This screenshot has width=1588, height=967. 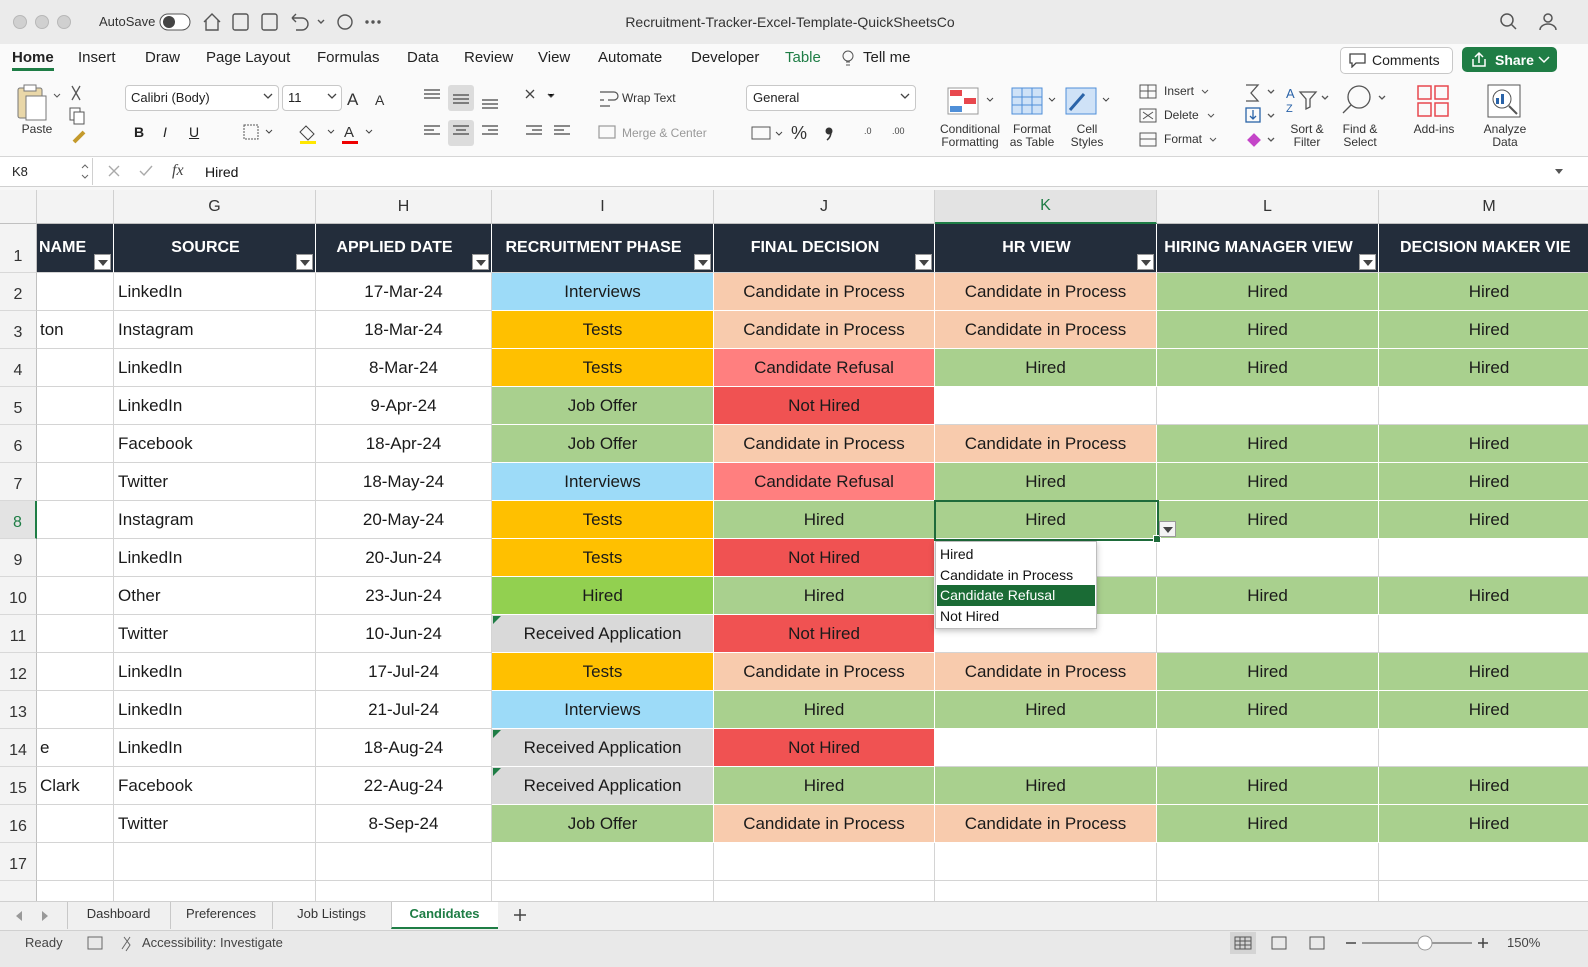 What do you see at coordinates (1268, 207) in the screenshot?
I see `column-header: L` at bounding box center [1268, 207].